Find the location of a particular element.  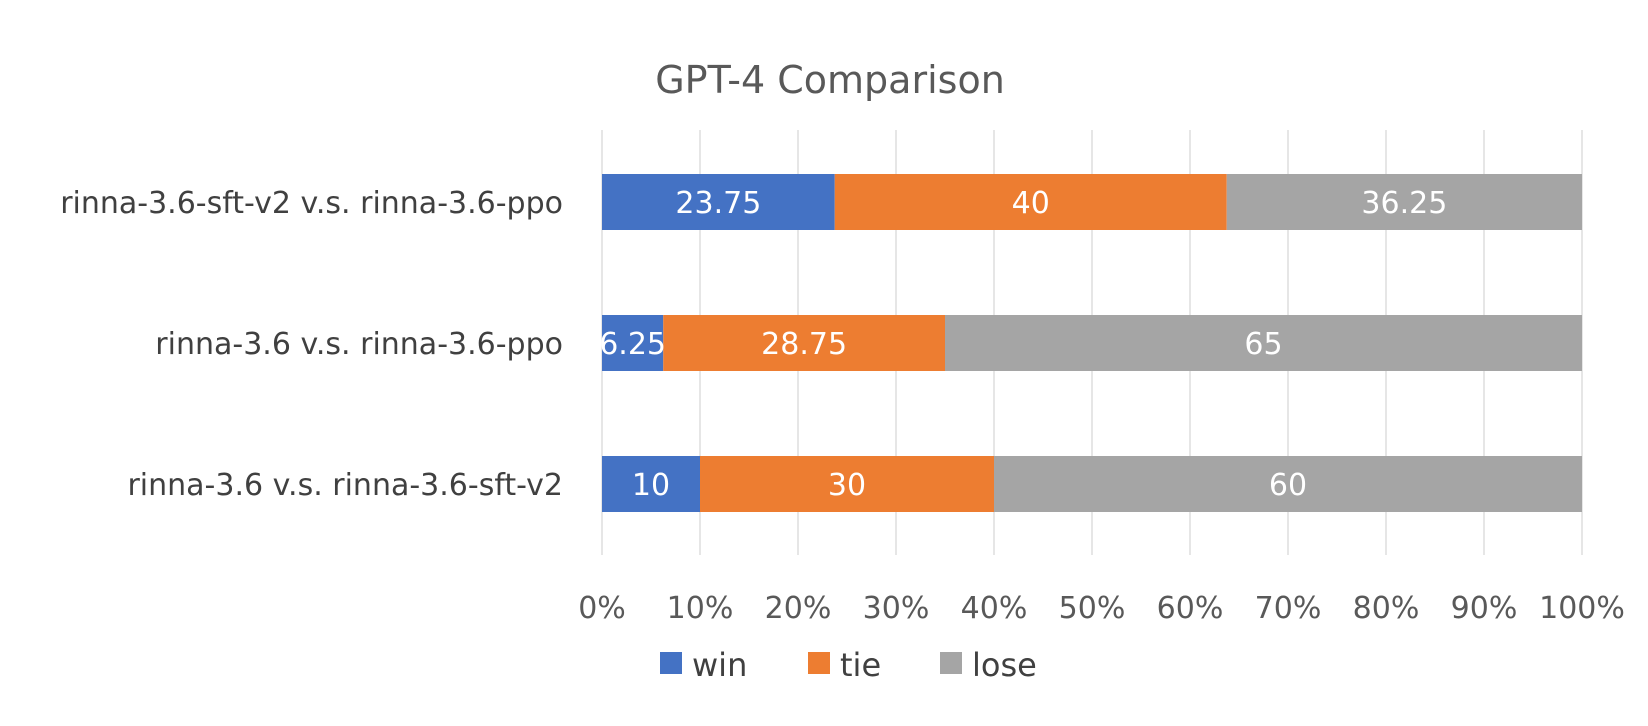

data-label: 60 is located at coordinates (1288, 485).